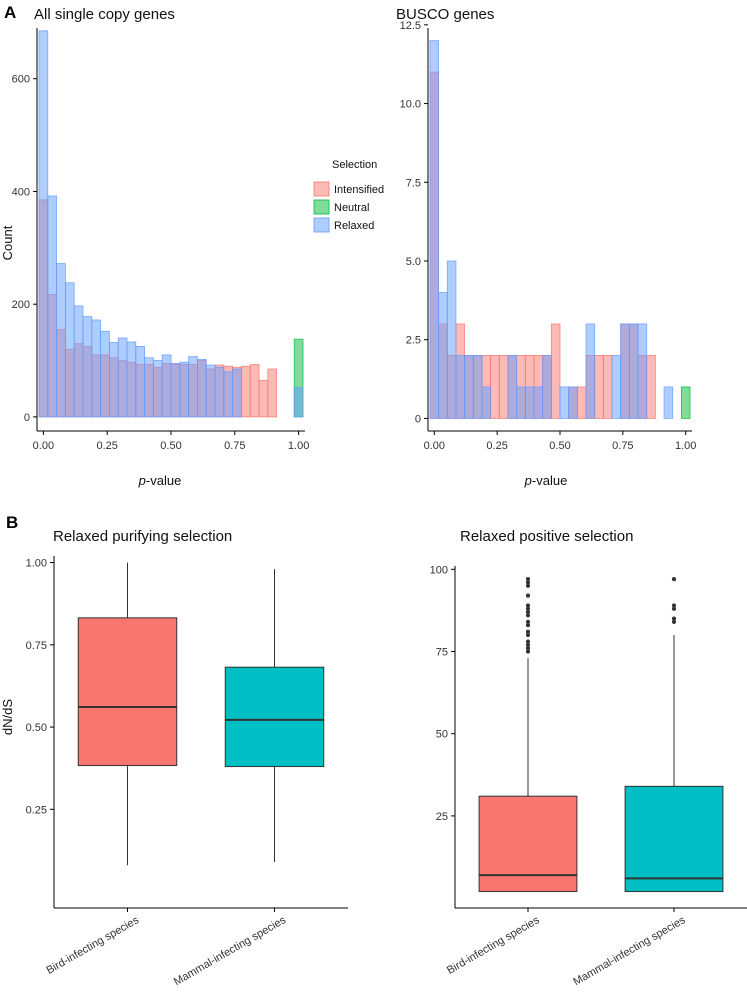 The width and height of the screenshot is (747, 993). I want to click on chart2-title: BUSCO genes, so click(445, 14).